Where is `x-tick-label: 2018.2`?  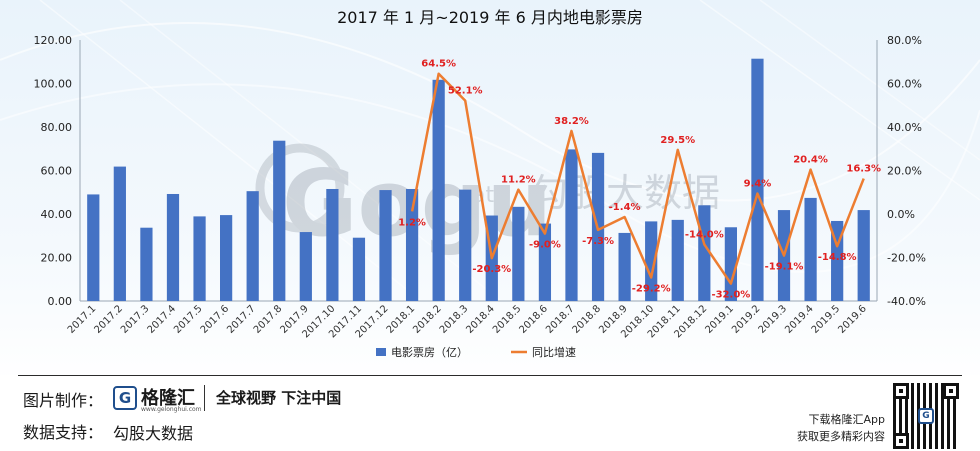 x-tick-label: 2018.2 is located at coordinates (427, 319).